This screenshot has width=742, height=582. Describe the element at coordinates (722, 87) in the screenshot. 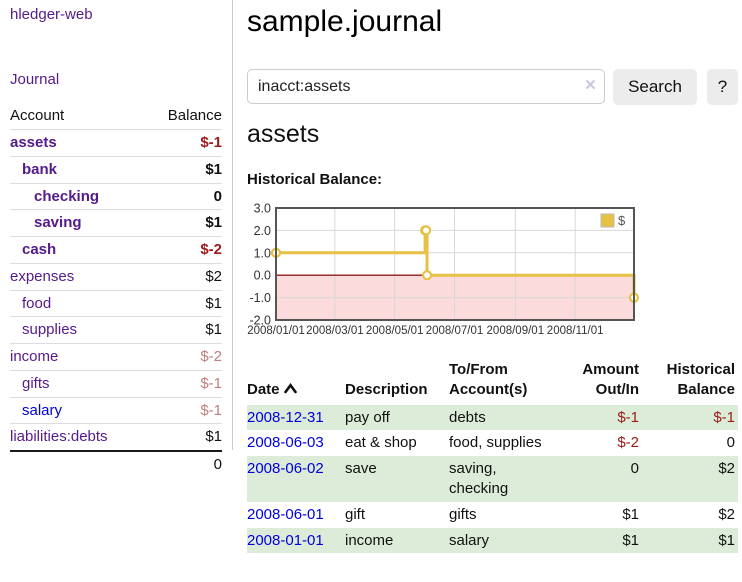

I see `help-button: ?` at that location.